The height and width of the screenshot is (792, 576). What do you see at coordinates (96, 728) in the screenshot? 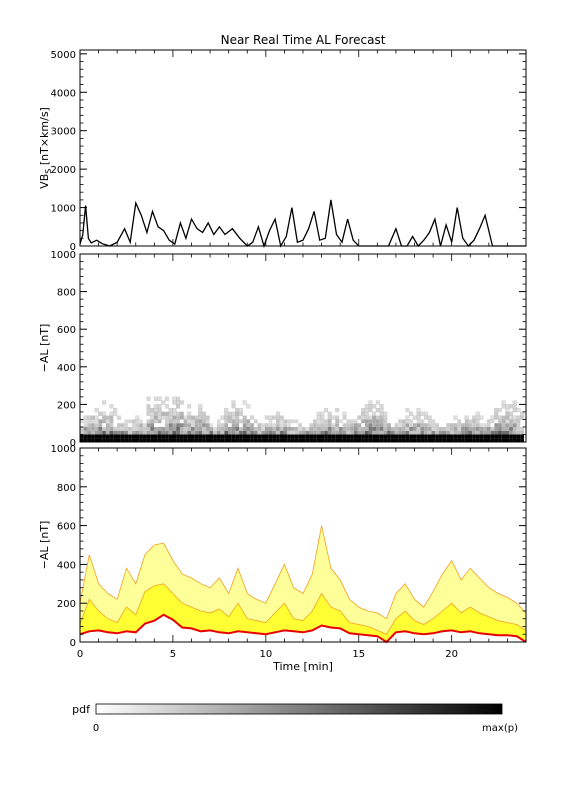
I see `colorbar-min-label: 0` at bounding box center [96, 728].